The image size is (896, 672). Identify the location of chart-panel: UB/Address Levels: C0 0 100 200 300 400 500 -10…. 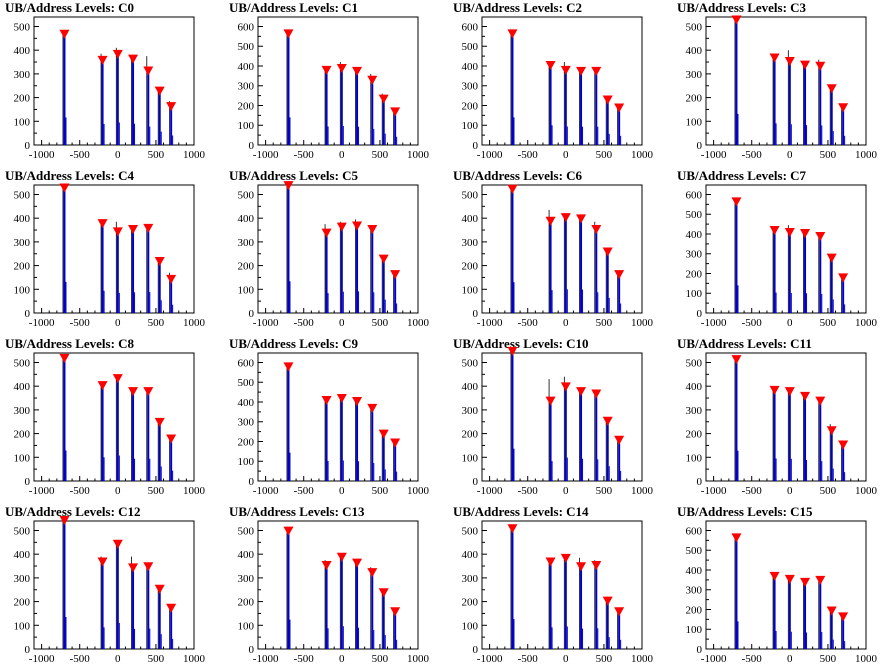
(105, 80).